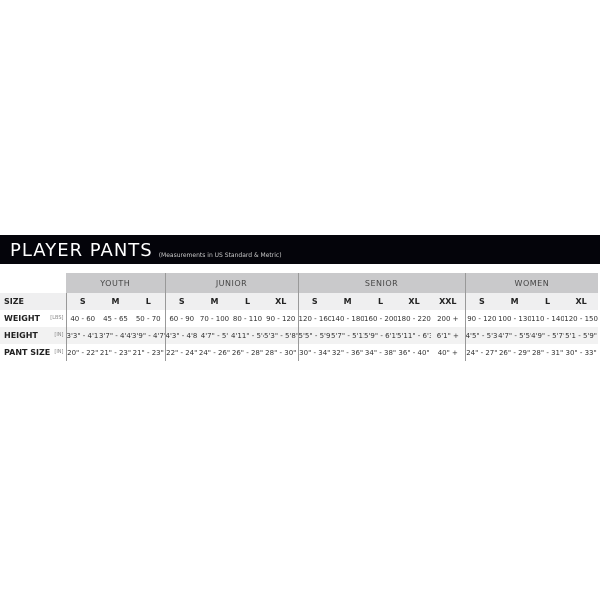 The height and width of the screenshot is (600, 600). I want to click on group-header-junior: JUNIOR, so click(231, 283).